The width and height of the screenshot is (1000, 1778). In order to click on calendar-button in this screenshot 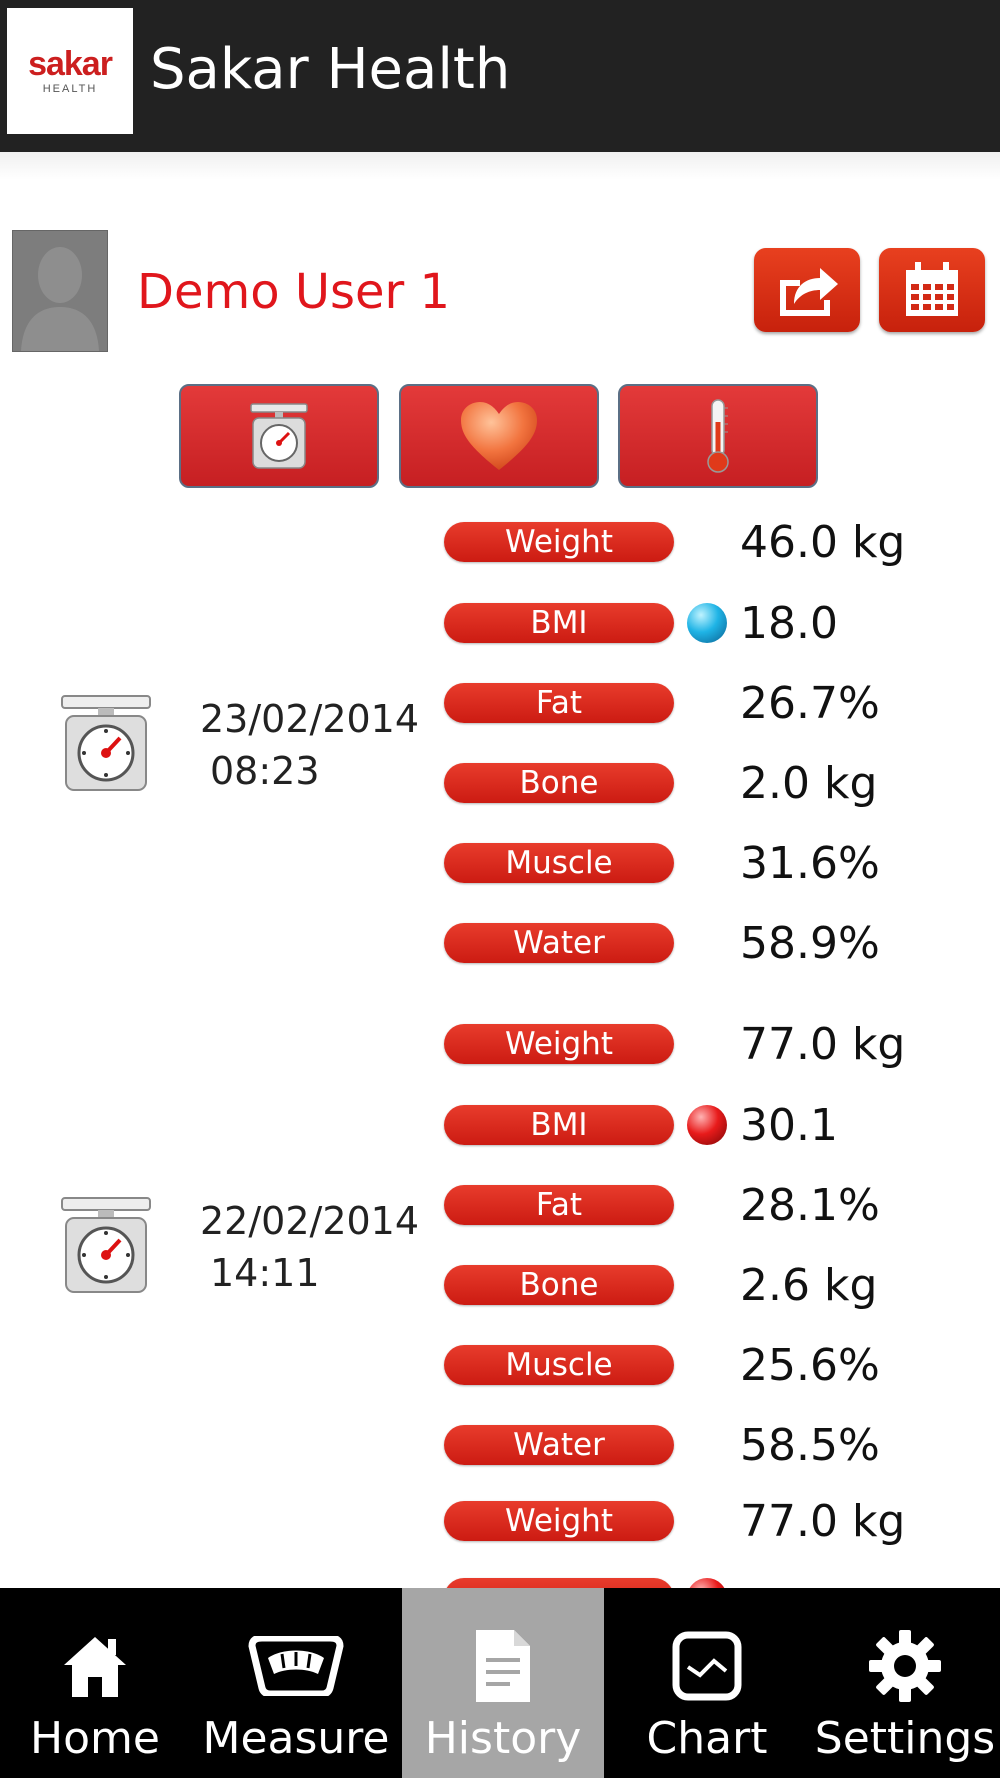, I will do `click(932, 290)`.